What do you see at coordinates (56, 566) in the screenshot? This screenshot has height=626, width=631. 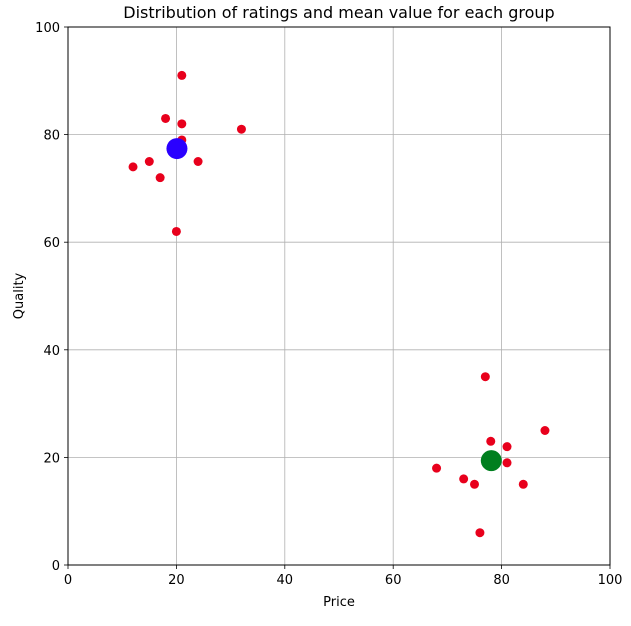 I see `y-tick-label: 0` at bounding box center [56, 566].